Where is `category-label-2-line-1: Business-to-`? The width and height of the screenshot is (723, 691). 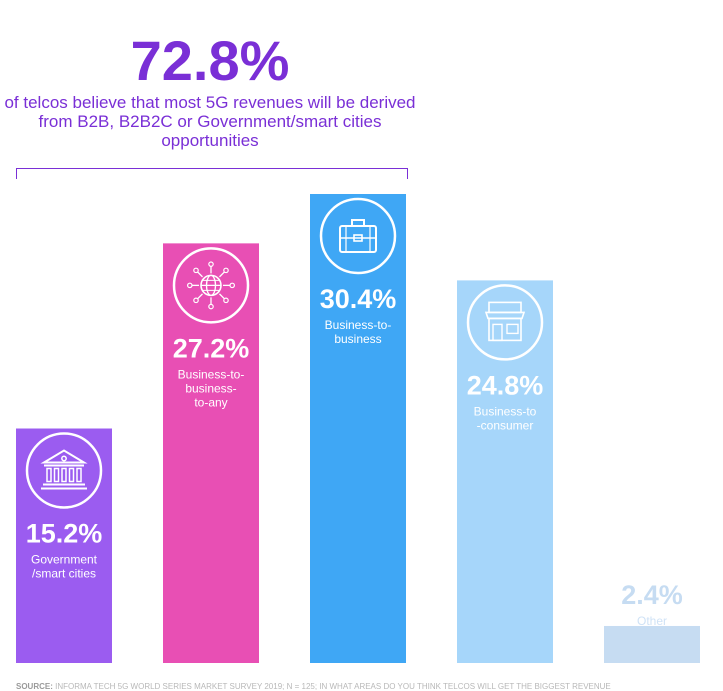 category-label-2-line-1: Business-to- is located at coordinates (211, 374).